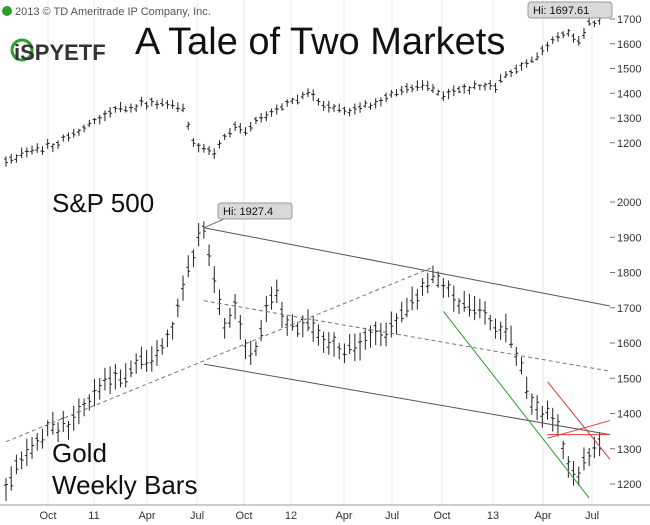  What do you see at coordinates (629, 450) in the screenshot?
I see `gold-y-tick-label: 1300` at bounding box center [629, 450].